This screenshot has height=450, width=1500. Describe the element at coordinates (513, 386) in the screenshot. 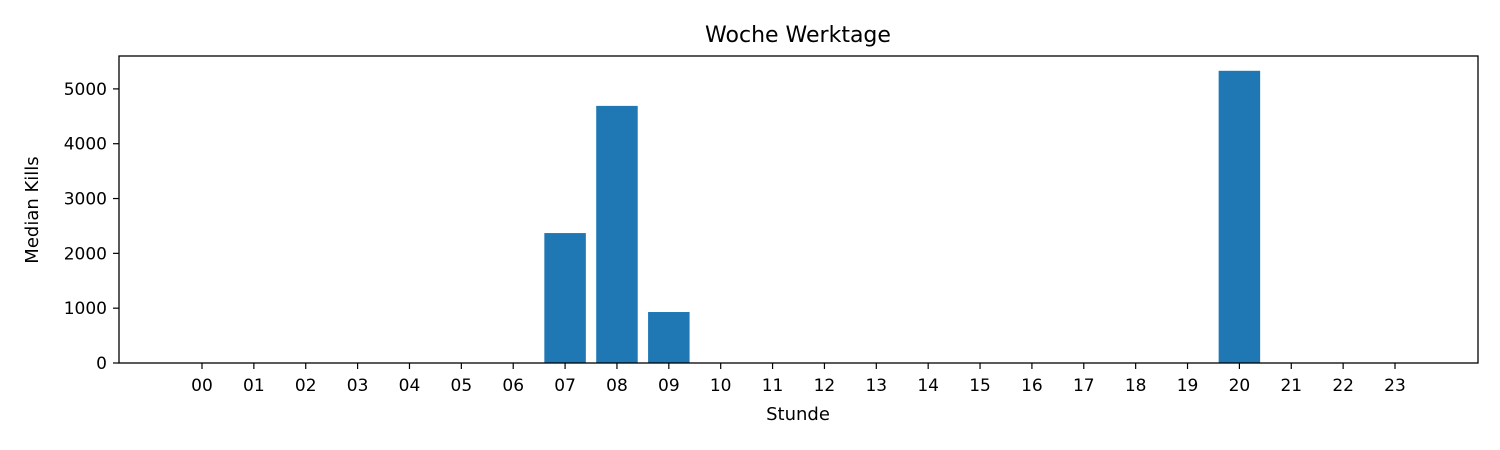

I see `x-tick-label: 06` at that location.